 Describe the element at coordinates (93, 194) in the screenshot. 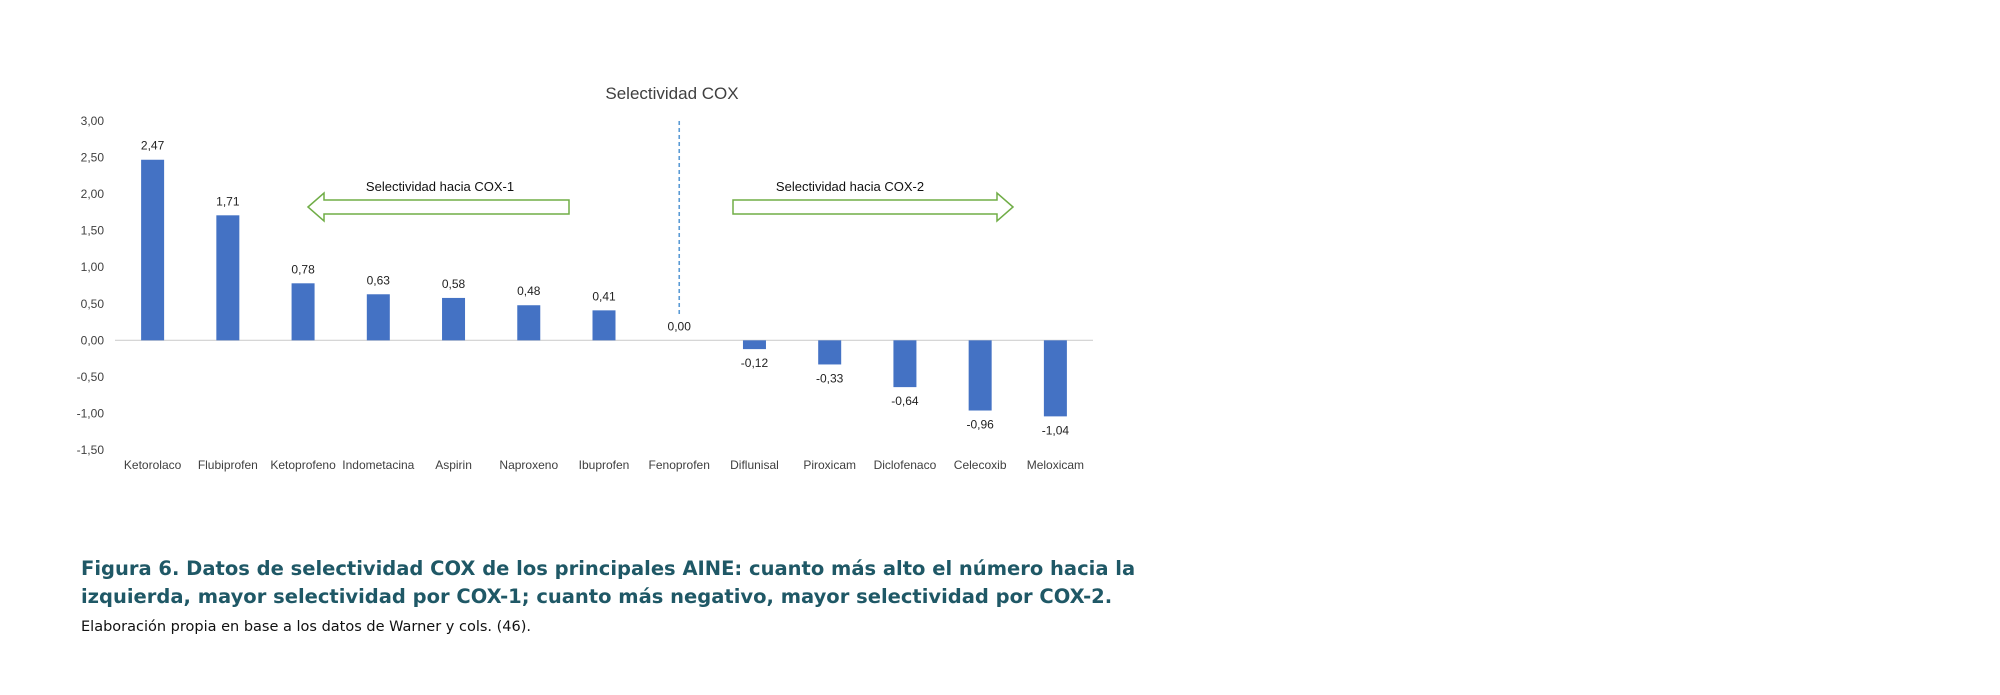

I see `y-tick-label: 2,00` at that location.